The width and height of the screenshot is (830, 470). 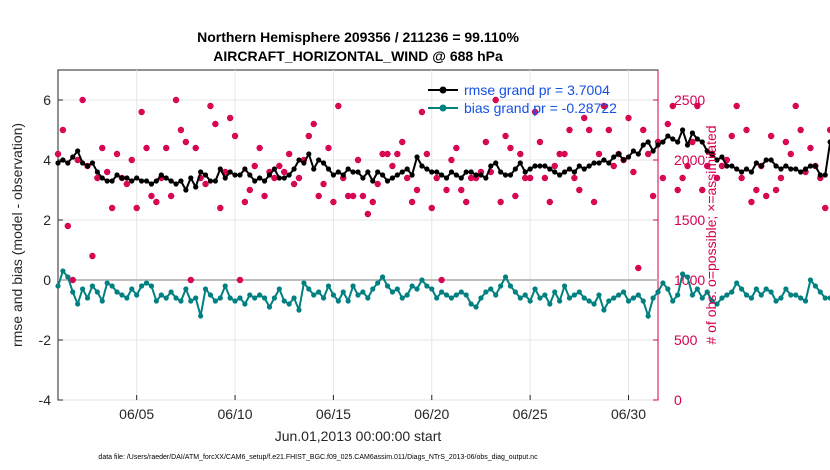 I want to click on x-tick-label: 06/15, so click(x=333, y=414).